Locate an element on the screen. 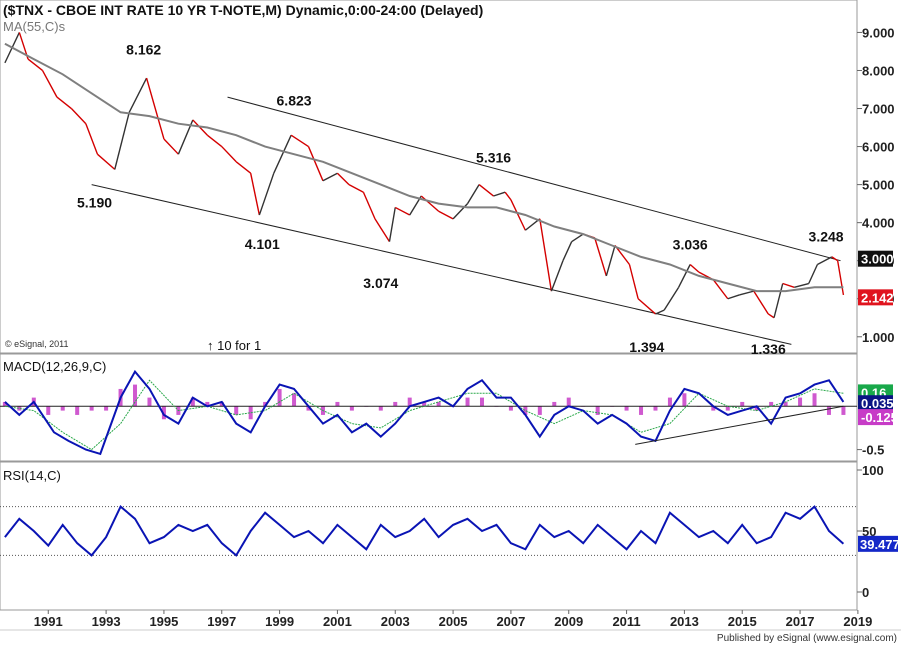  x-axis-tick-label: 2015 is located at coordinates (742, 621).